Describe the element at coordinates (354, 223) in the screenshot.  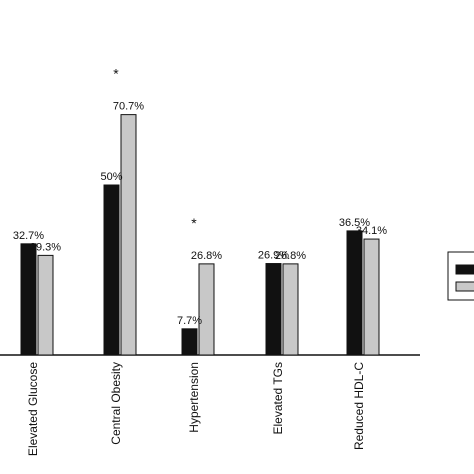
I see `value-label-series-1-4: 36.5%` at that location.